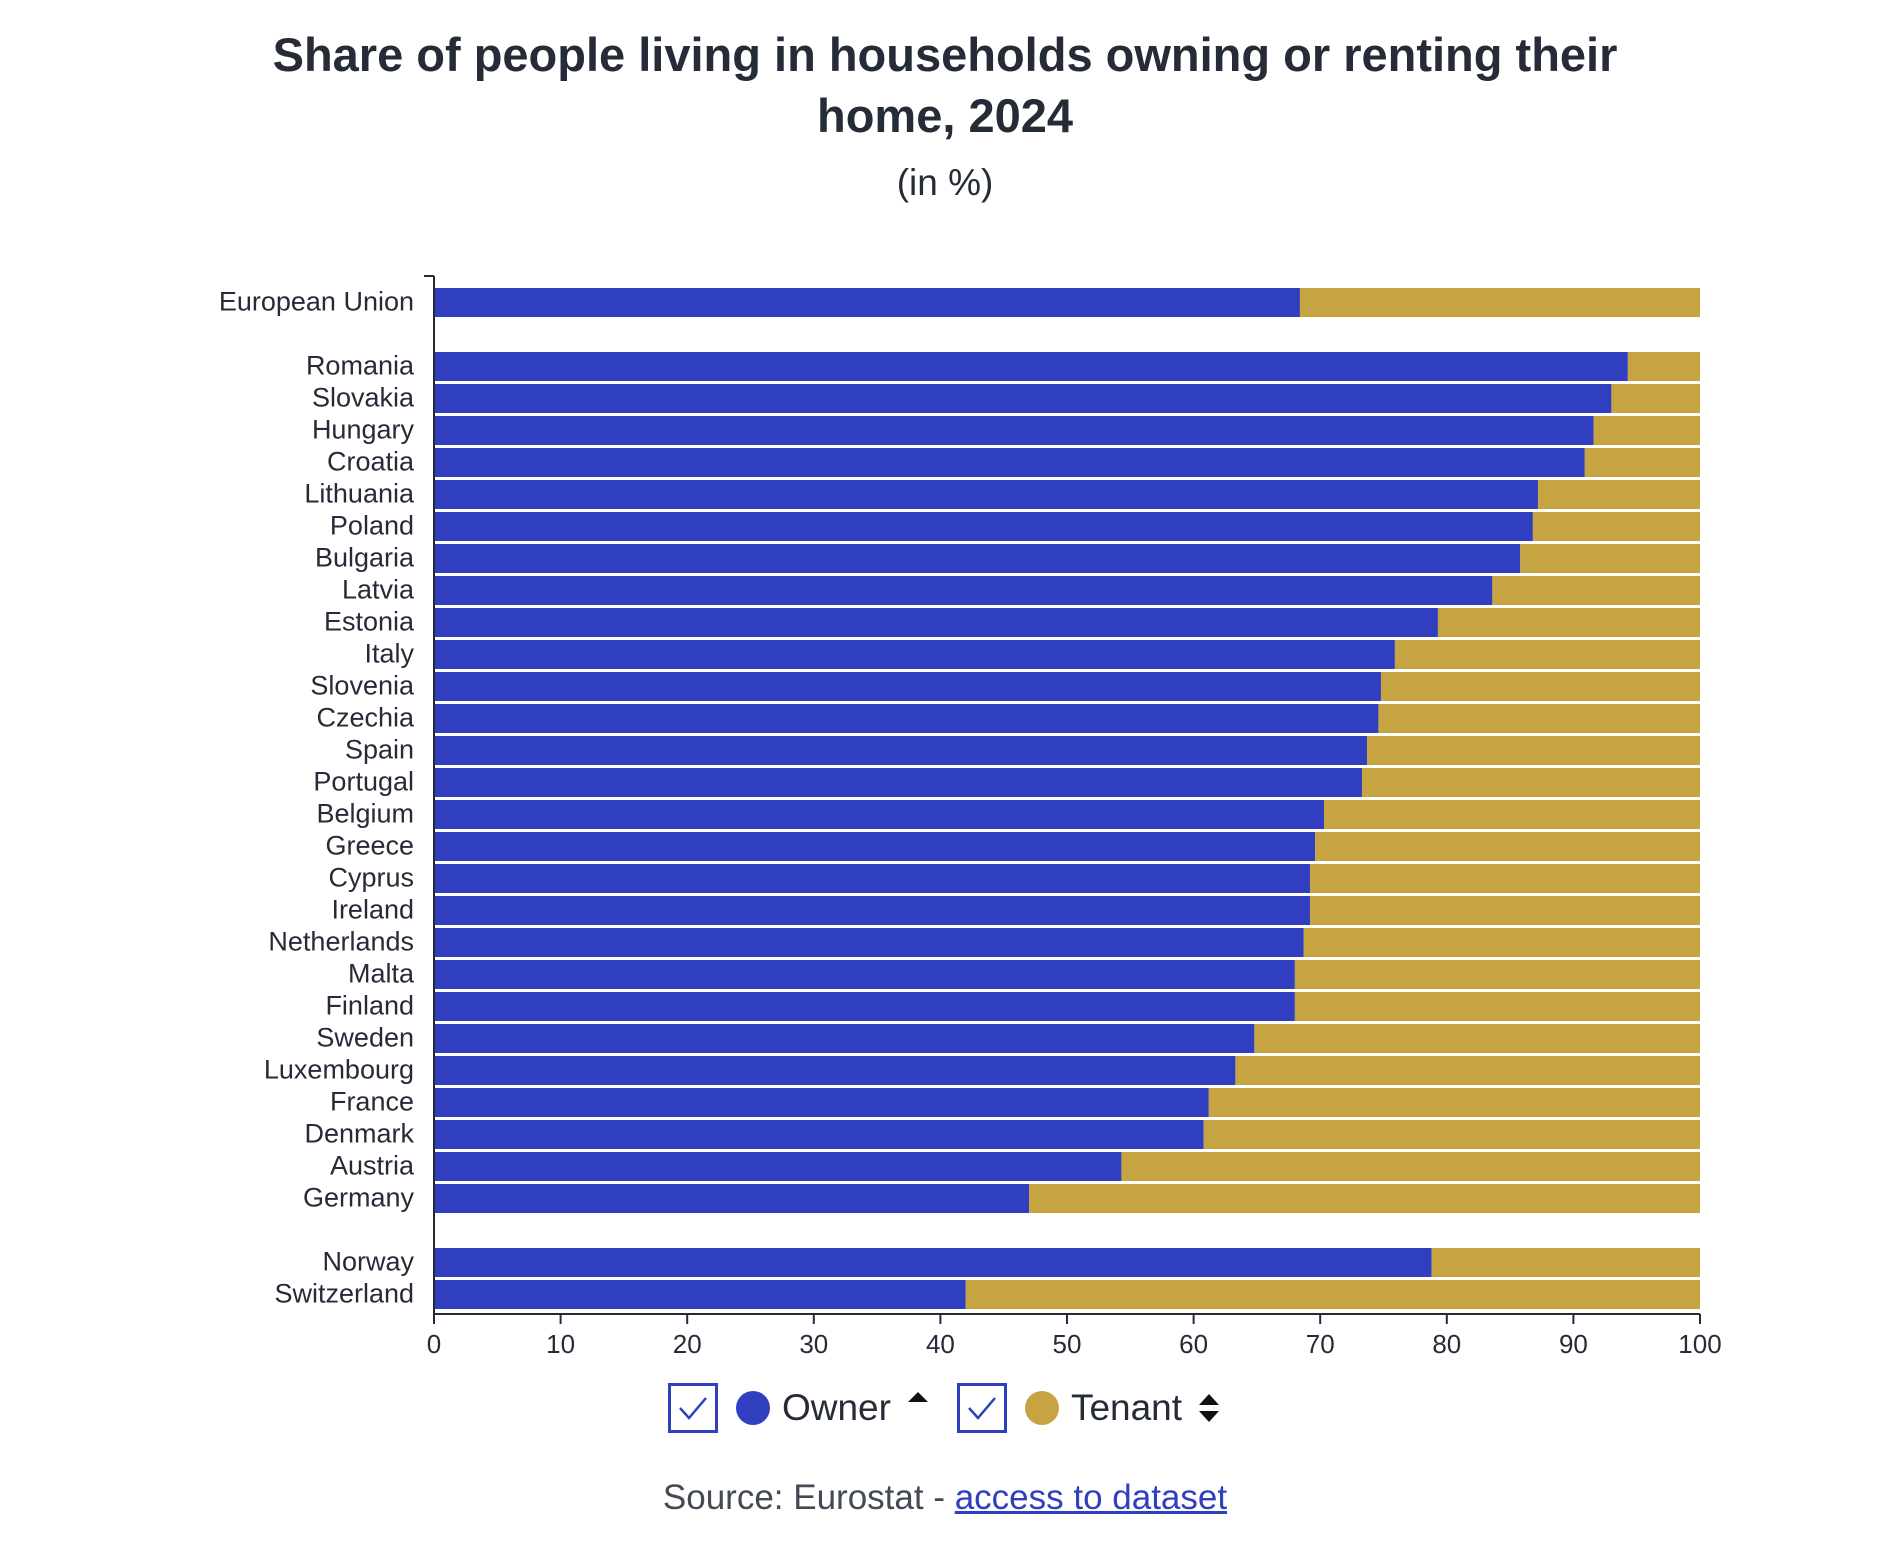  Describe the element at coordinates (813, 1344) in the screenshot. I see `x-tick-label: 30` at that location.